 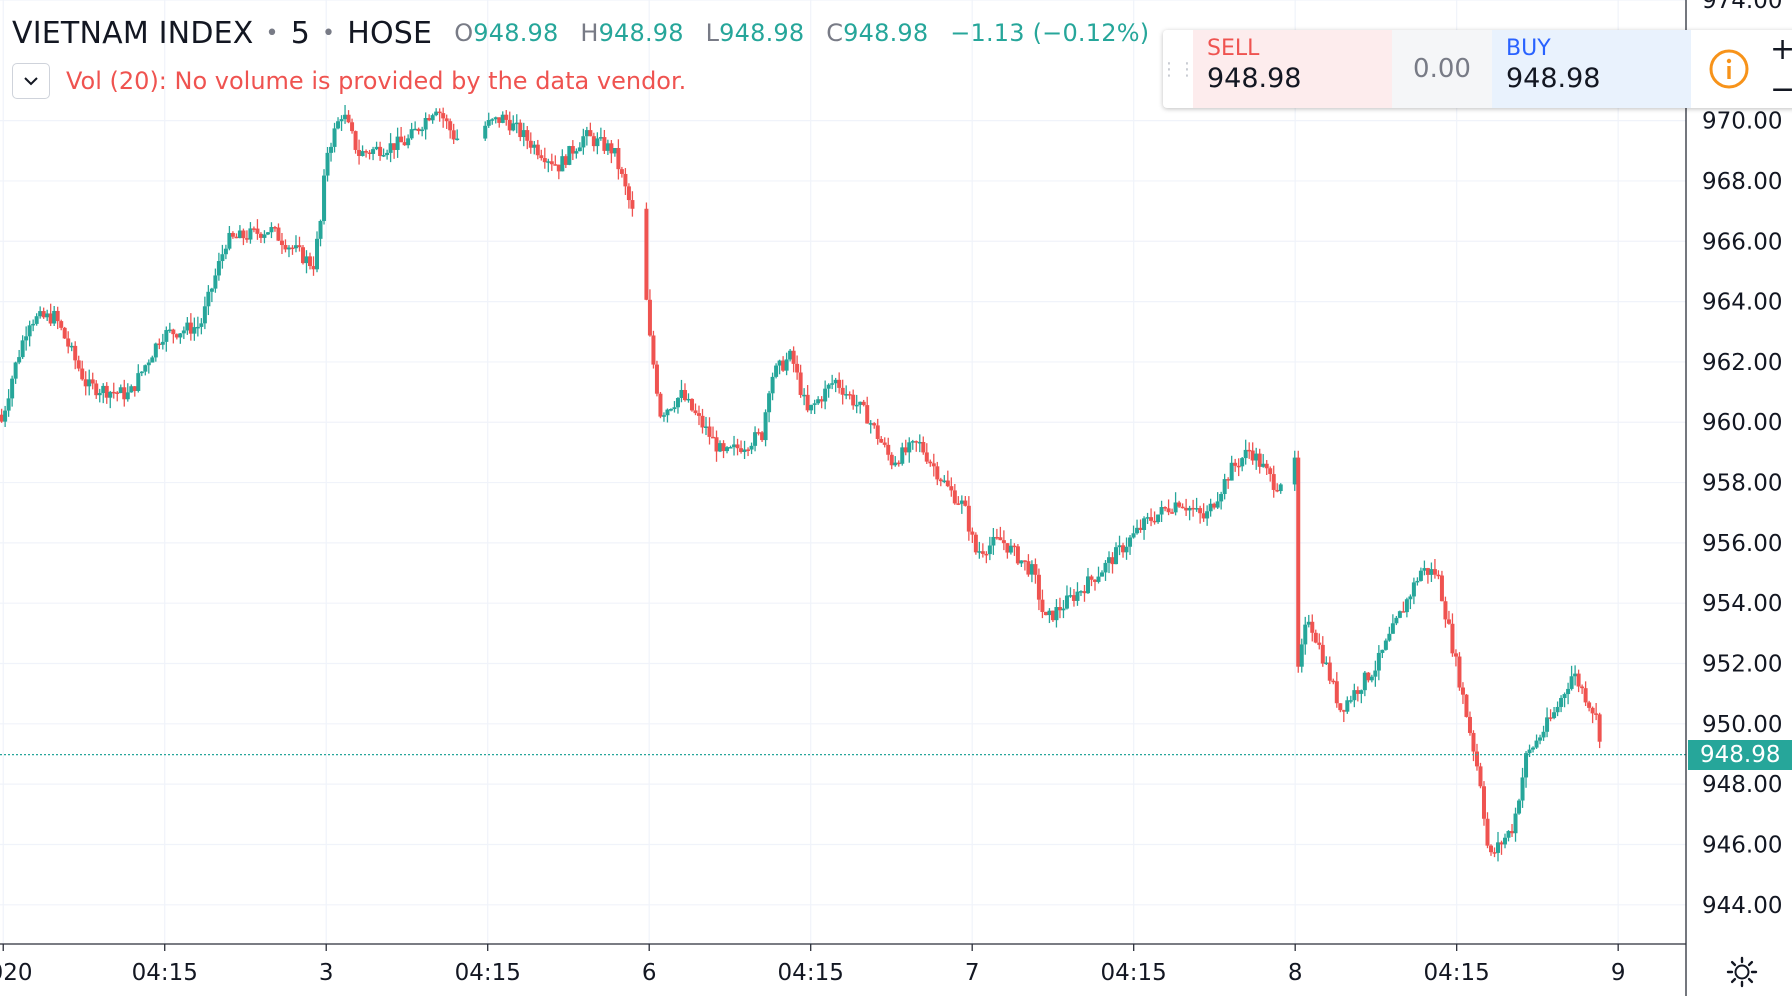 I want to click on gear-icon, so click(x=1742, y=972).